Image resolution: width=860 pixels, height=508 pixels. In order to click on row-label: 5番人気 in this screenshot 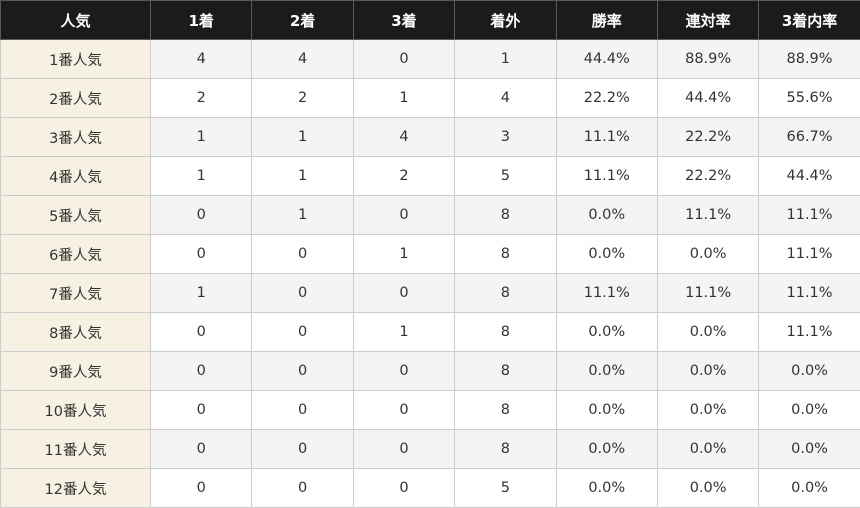, I will do `click(75, 215)`.